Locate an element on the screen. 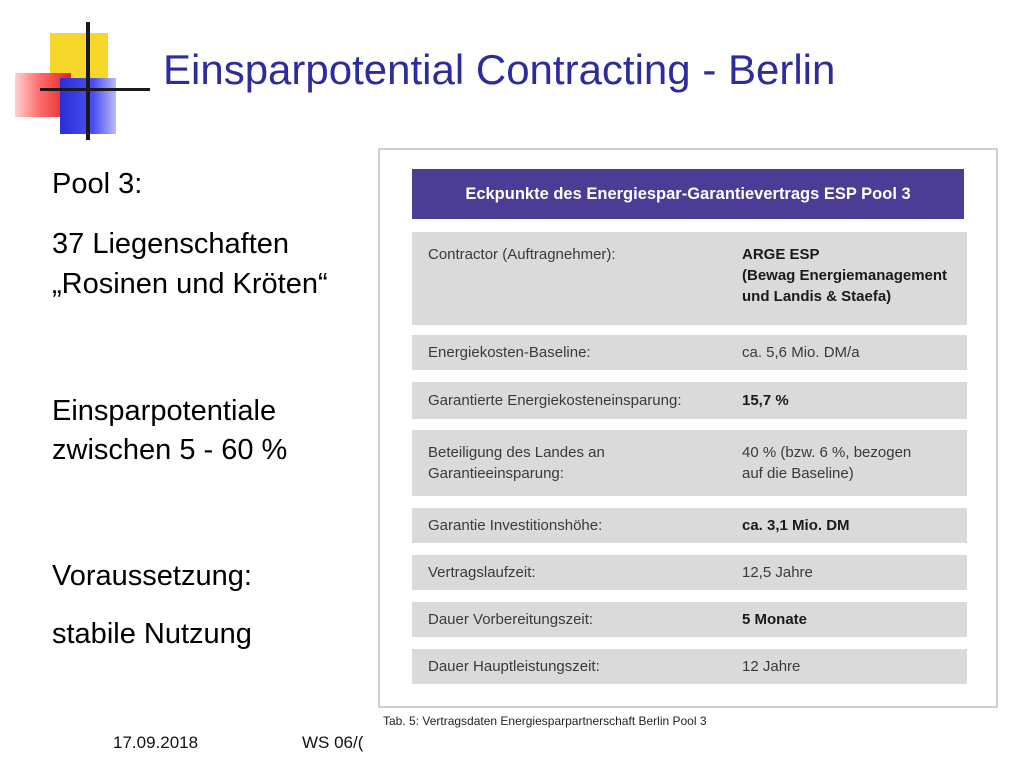 This screenshot has width=1024, height=768. footer-semester: WS 06/( is located at coordinates (333, 742).